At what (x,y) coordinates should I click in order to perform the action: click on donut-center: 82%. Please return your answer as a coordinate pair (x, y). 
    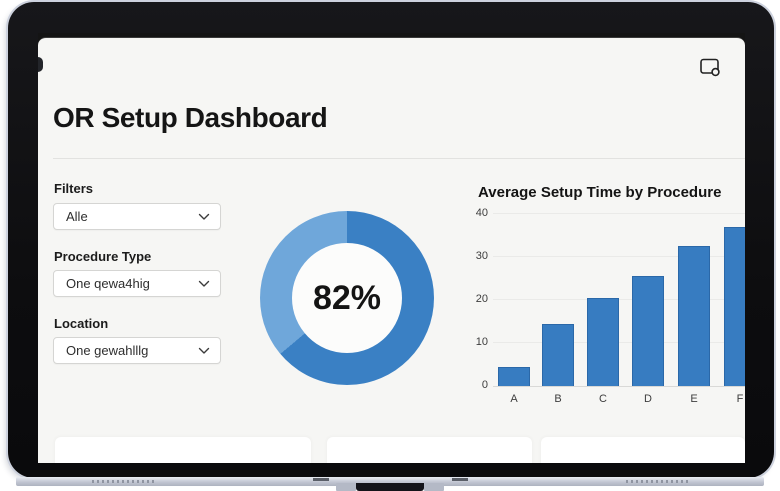
    Looking at the image, I should click on (347, 298).